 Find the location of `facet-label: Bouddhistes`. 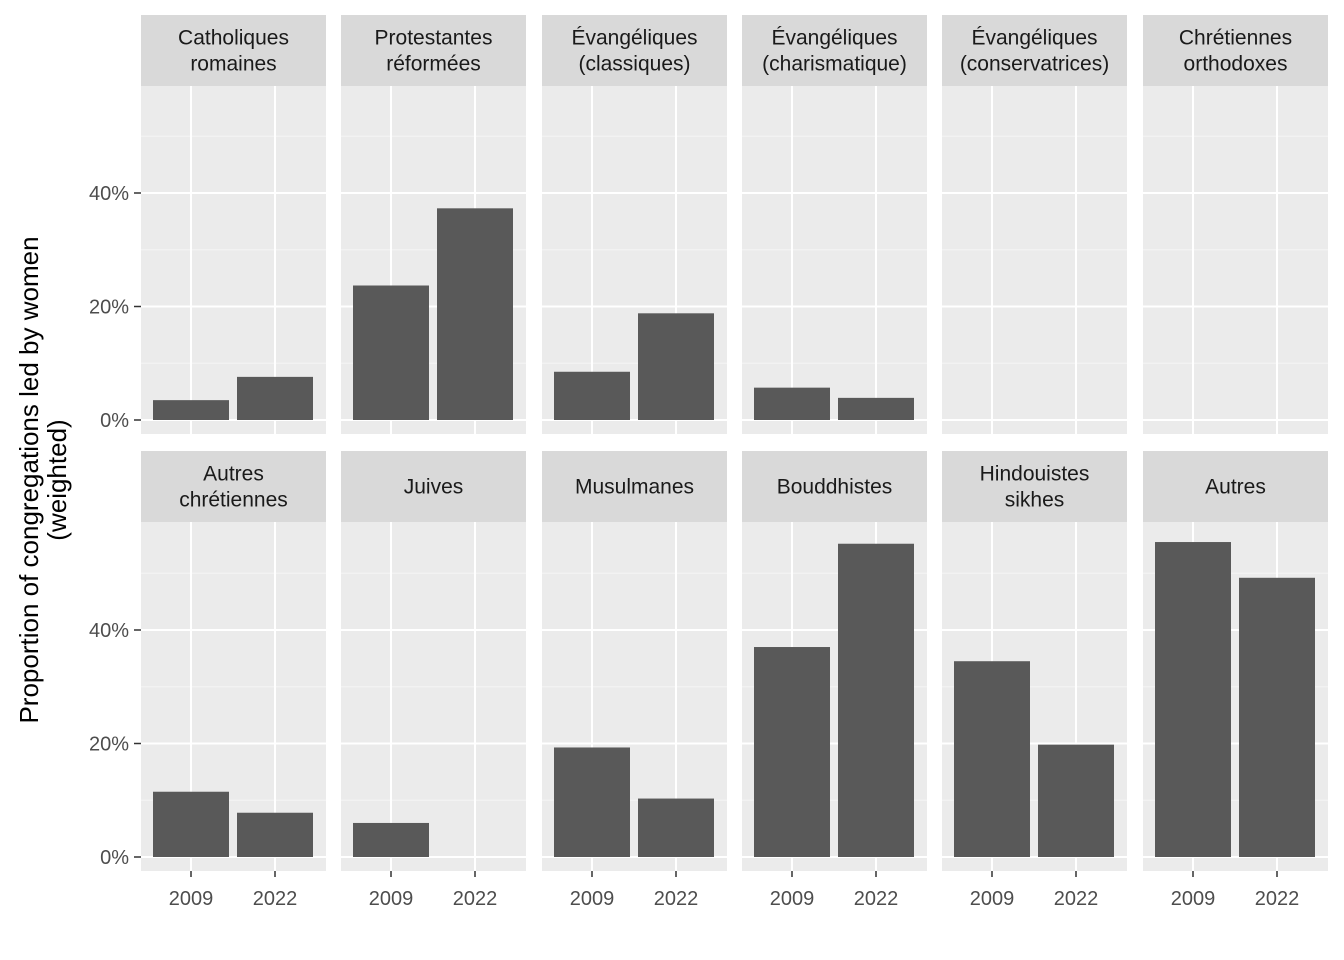

facet-label: Bouddhistes is located at coordinates (835, 487).